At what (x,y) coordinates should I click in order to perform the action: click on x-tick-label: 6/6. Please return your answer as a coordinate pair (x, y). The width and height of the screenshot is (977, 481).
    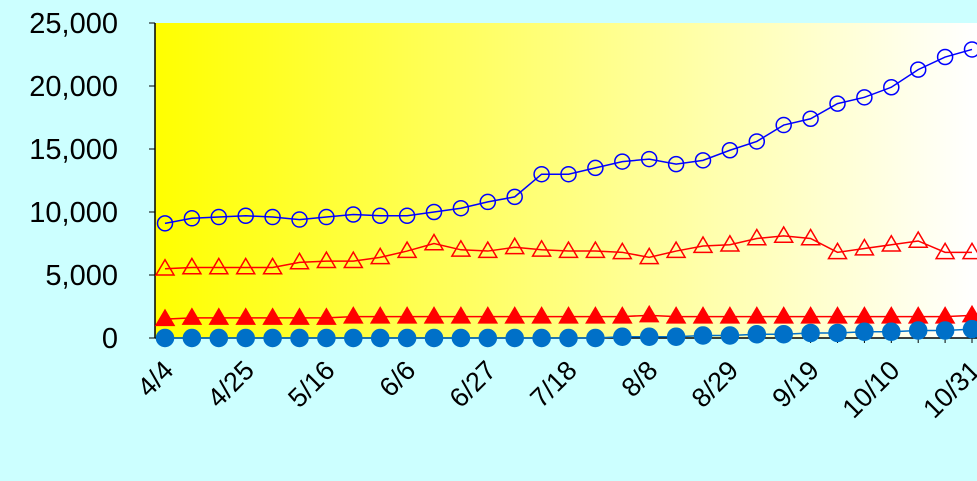
    Looking at the image, I should click on (398, 379).